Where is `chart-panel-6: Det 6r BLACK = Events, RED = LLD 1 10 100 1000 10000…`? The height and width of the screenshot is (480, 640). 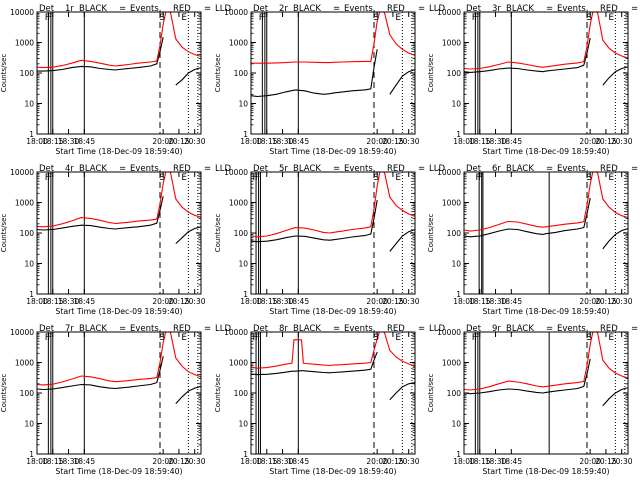
chart-panel-6: Det 6r BLACK = Events, RED = LLD 1 10 100 1000 10000… is located at coordinates (532, 240).